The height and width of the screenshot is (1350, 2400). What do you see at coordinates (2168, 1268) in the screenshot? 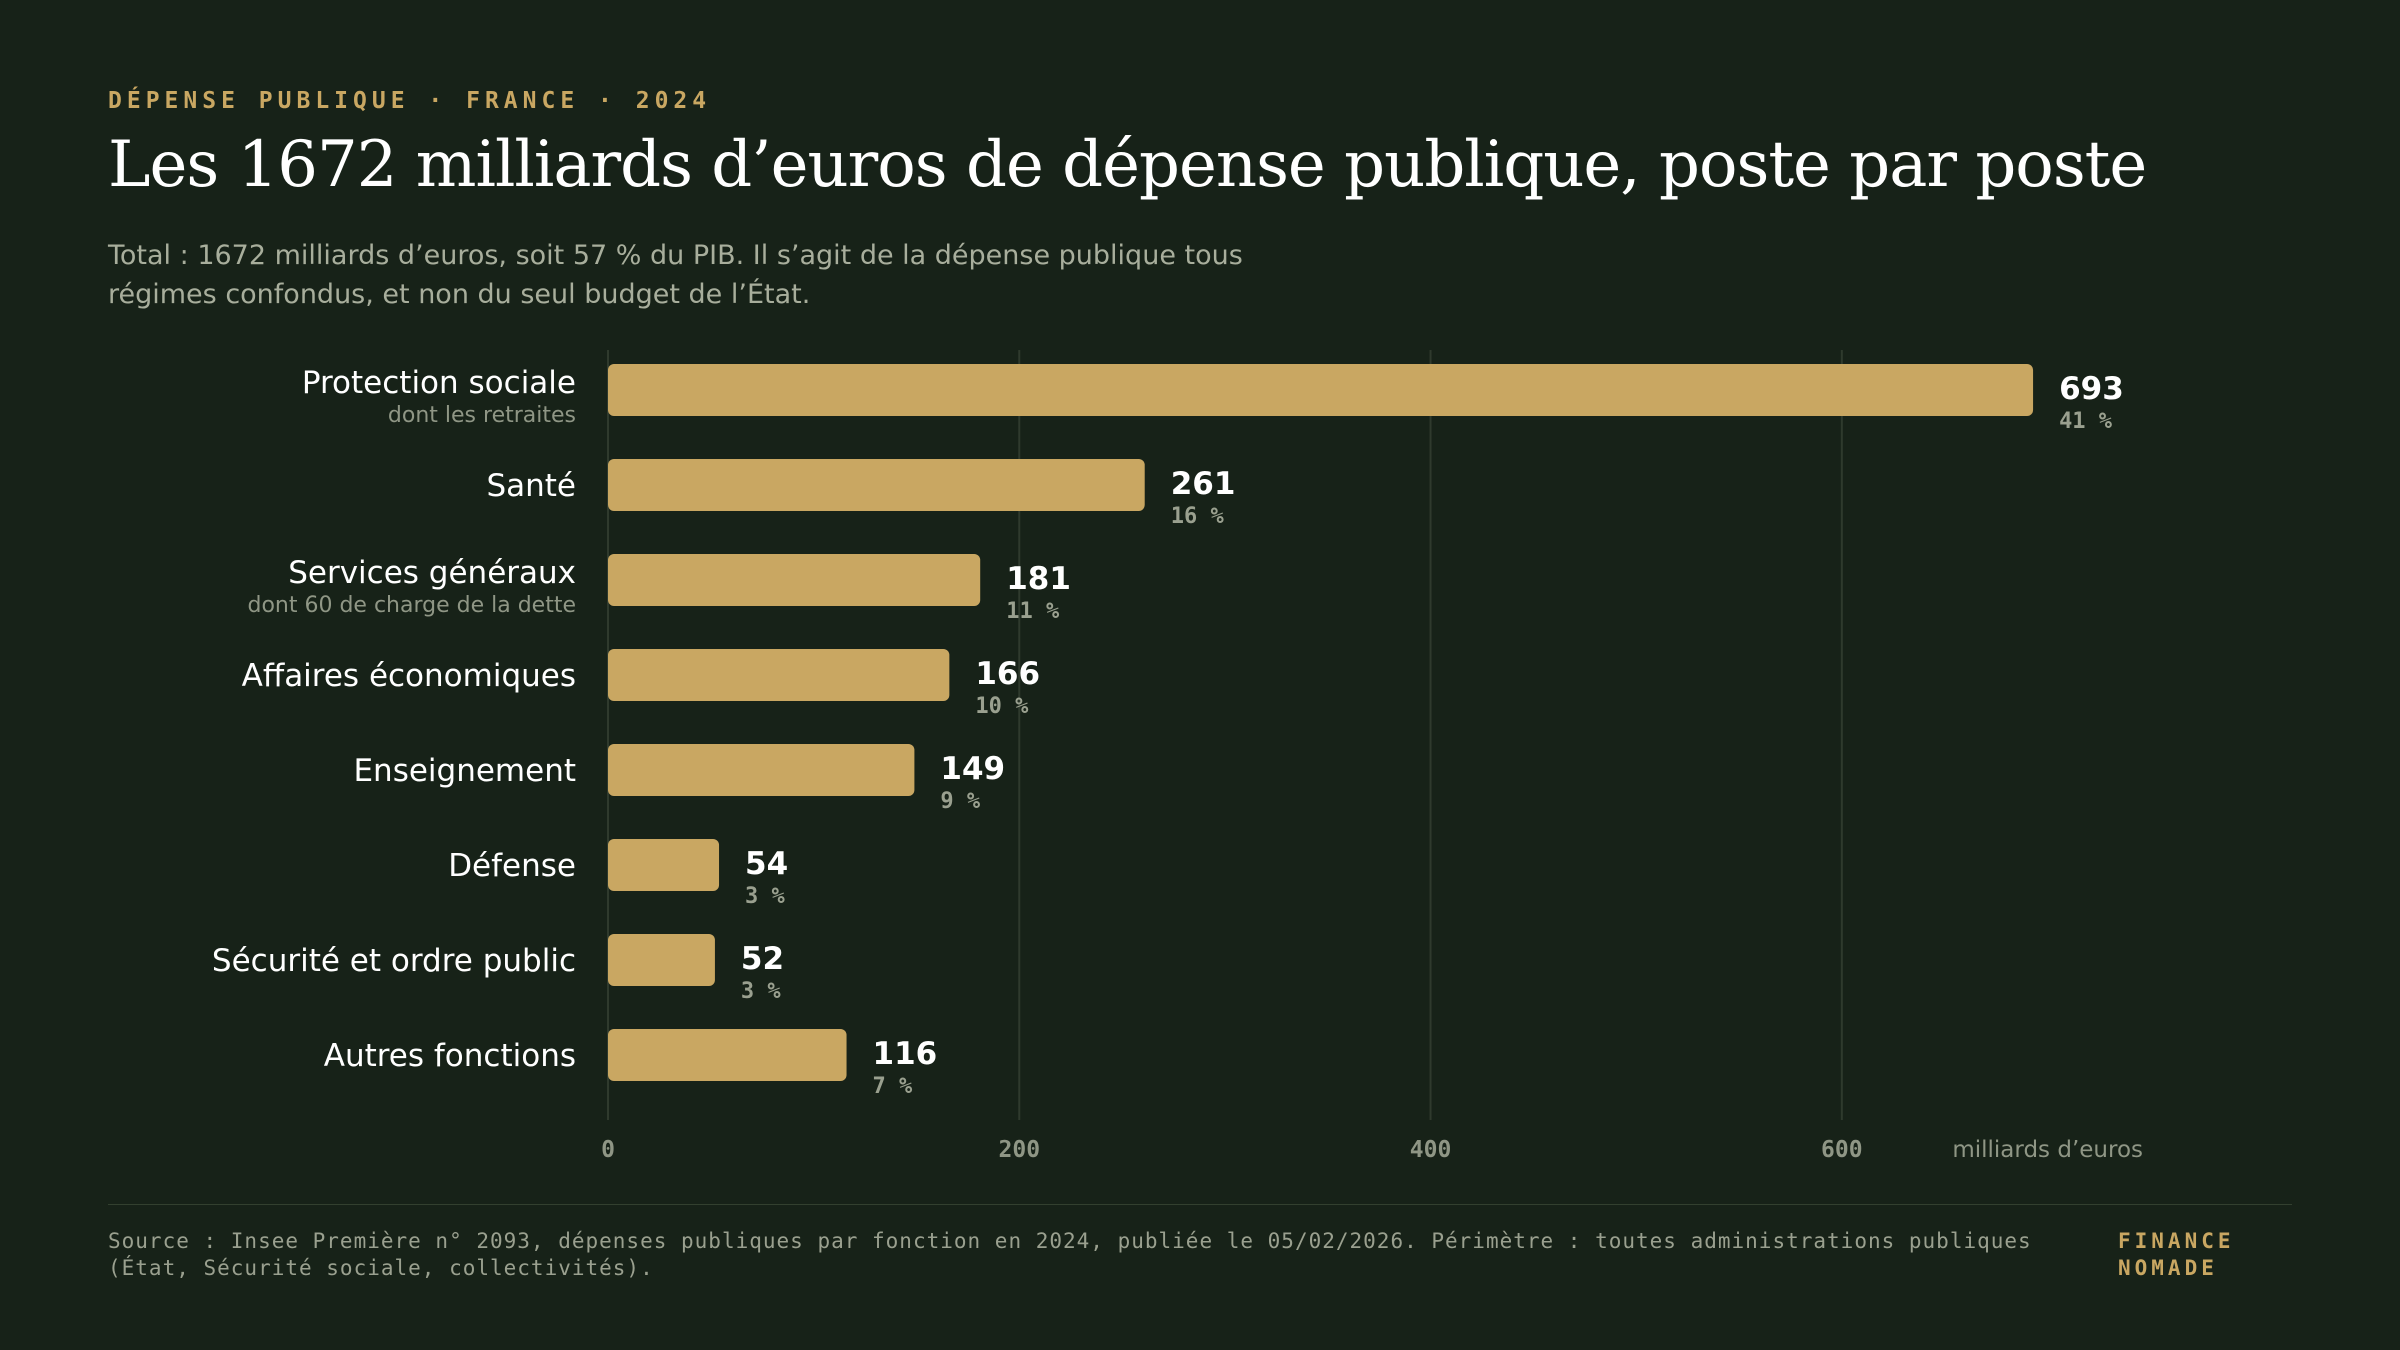
I see `brand-line-2: NOMADE` at bounding box center [2168, 1268].